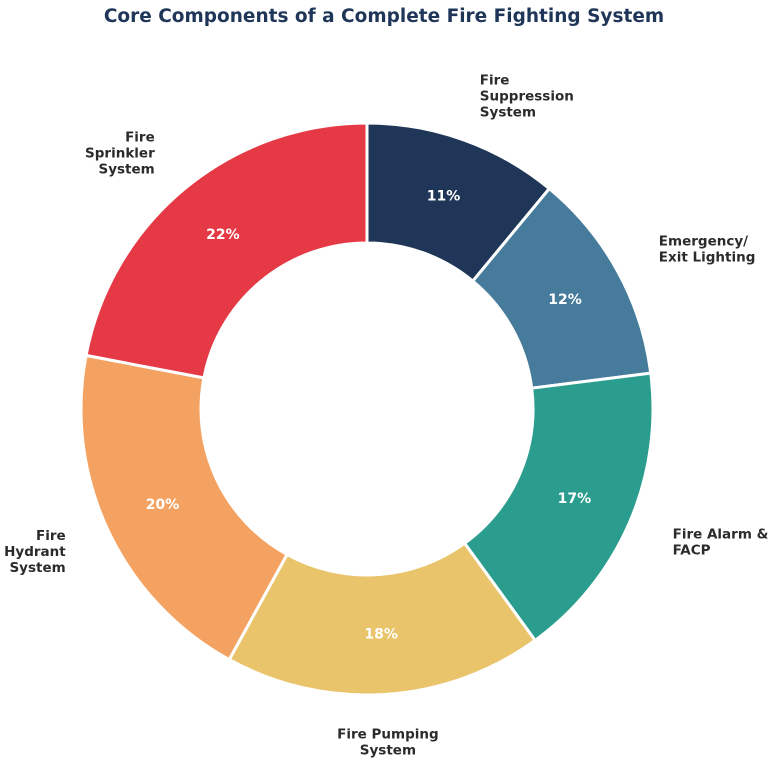  Describe the element at coordinates (388, 734) in the screenshot. I see `category-label-line: Fire Pumping` at that location.